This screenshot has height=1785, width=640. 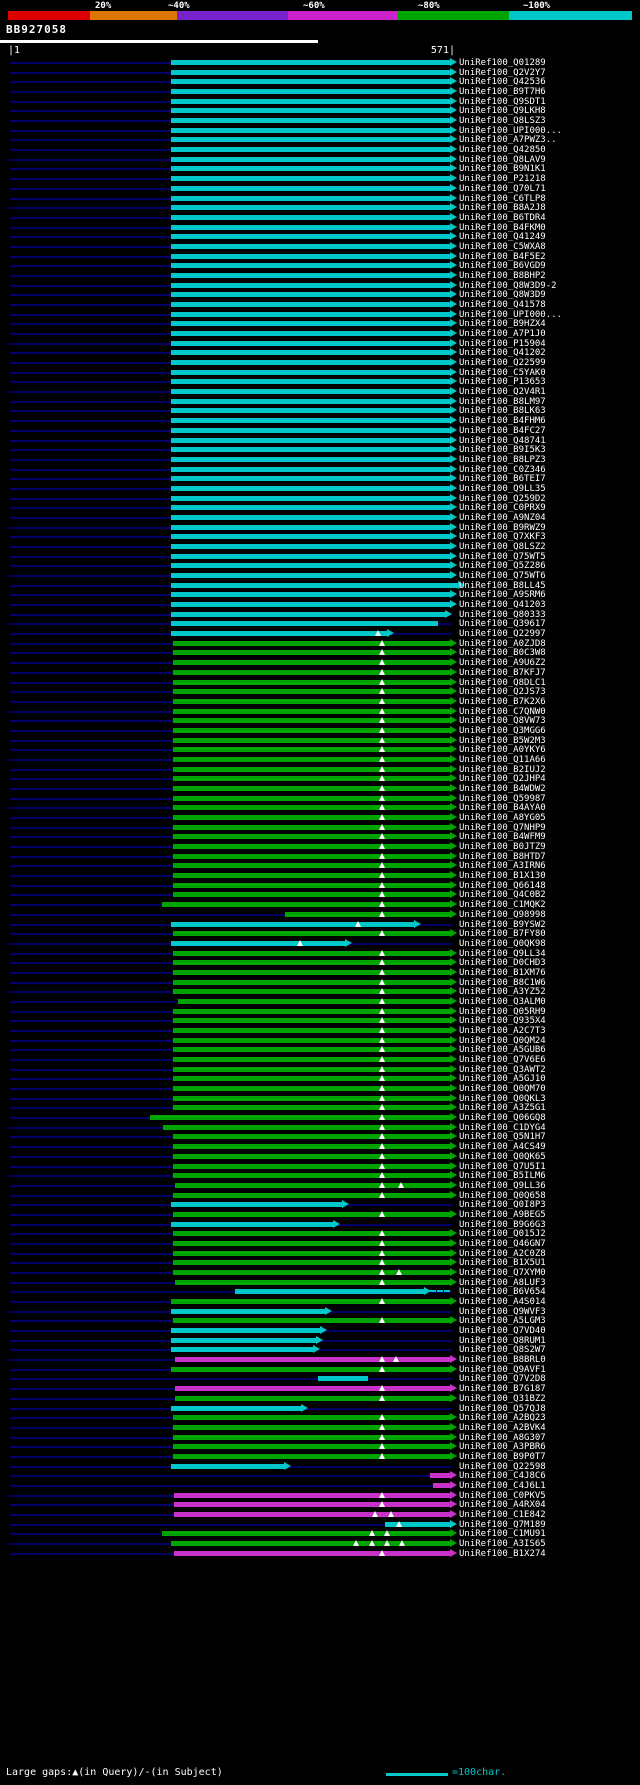 I want to click on hit-label: UniRef100_B9HZX4, so click(x=502, y=324).